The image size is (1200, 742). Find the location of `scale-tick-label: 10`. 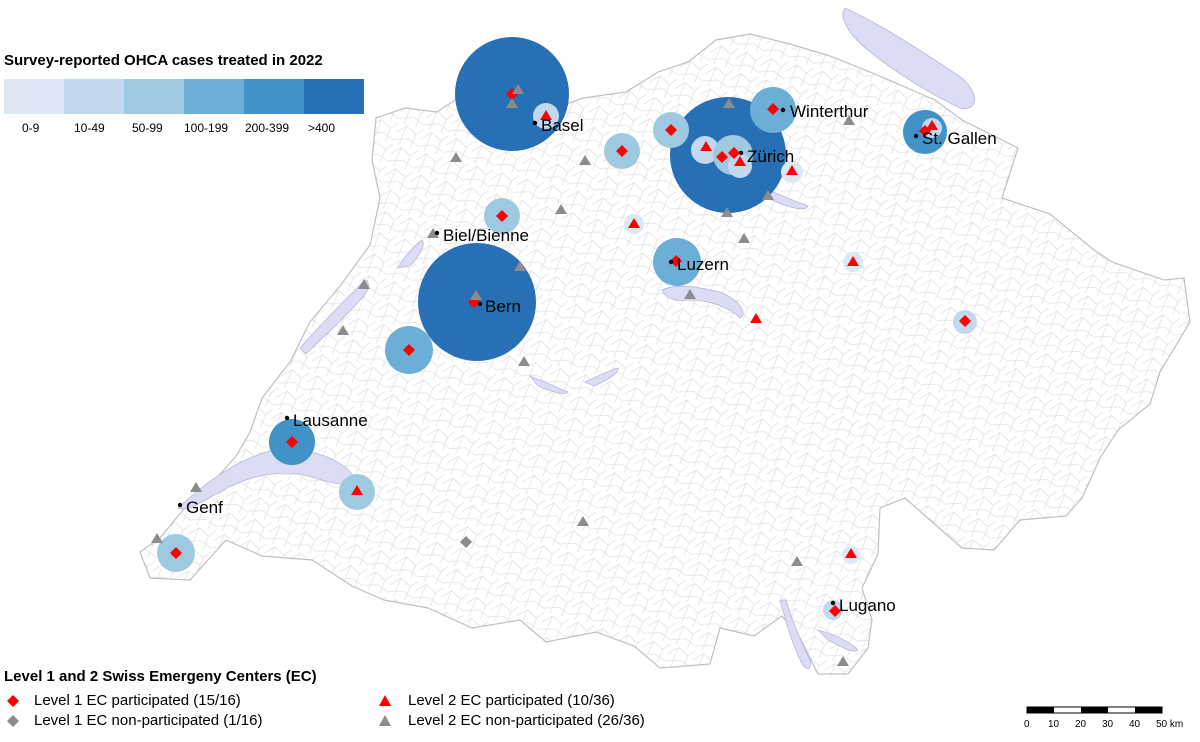

scale-tick-label: 10 is located at coordinates (1054, 724).